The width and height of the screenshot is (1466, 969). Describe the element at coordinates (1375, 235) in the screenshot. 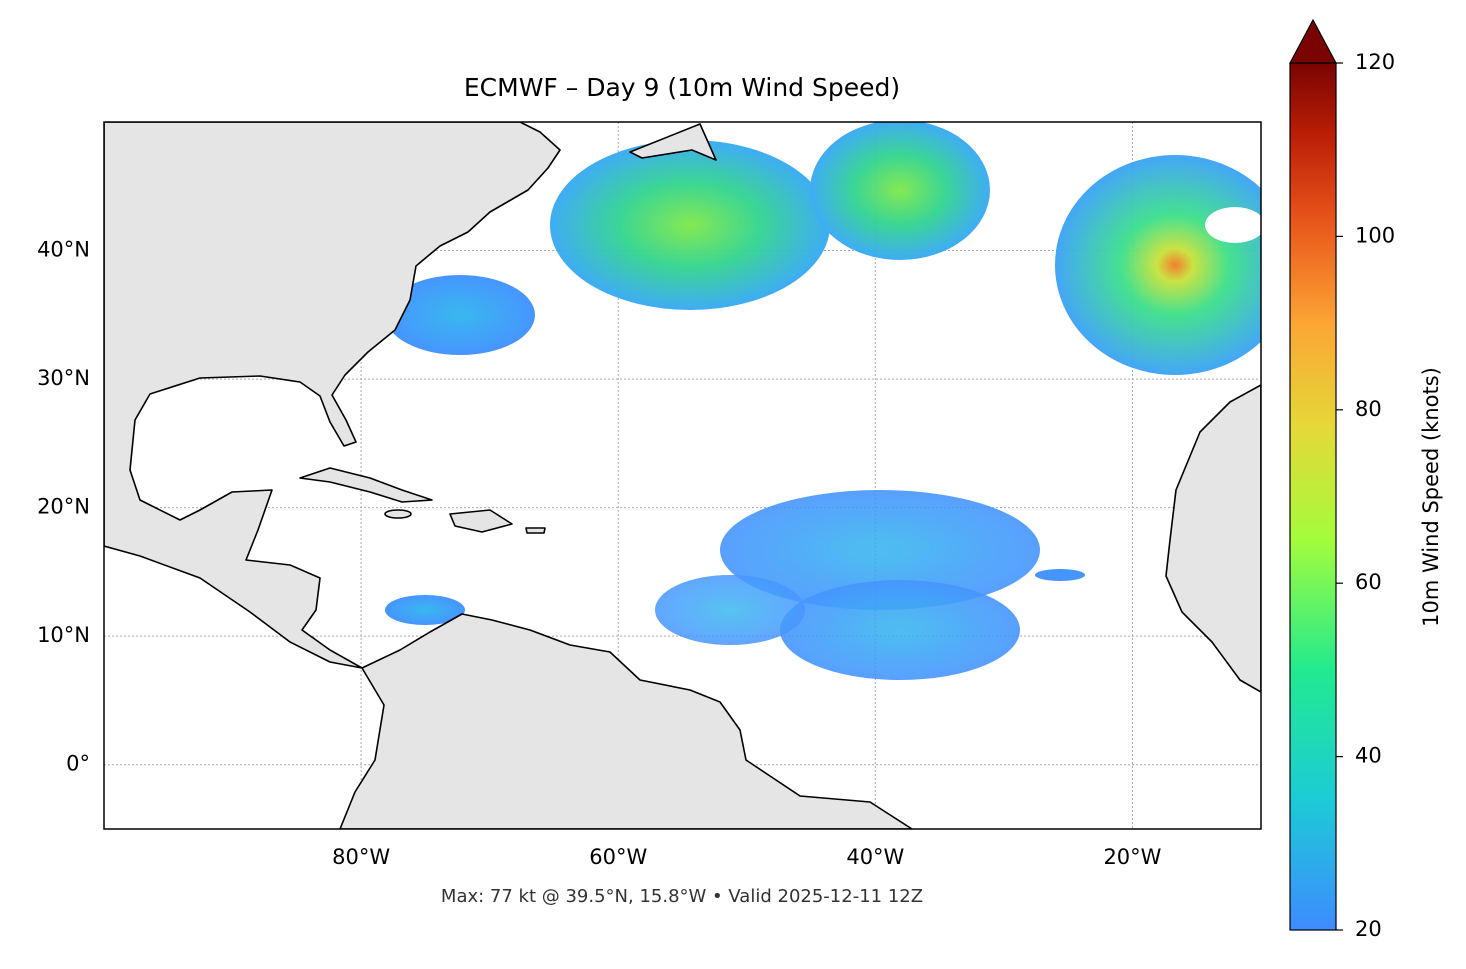

I see `colorbar-tick-label: 100` at that location.